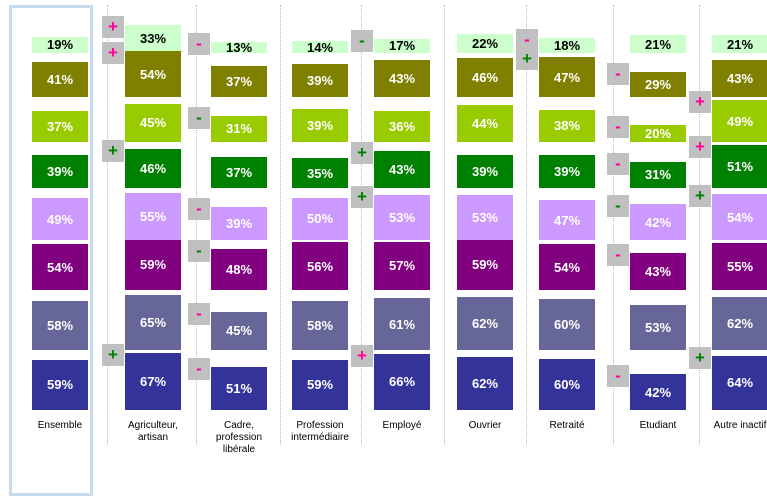 This screenshot has height=496, width=767. I want to click on value-label: 38%, so click(567, 126).